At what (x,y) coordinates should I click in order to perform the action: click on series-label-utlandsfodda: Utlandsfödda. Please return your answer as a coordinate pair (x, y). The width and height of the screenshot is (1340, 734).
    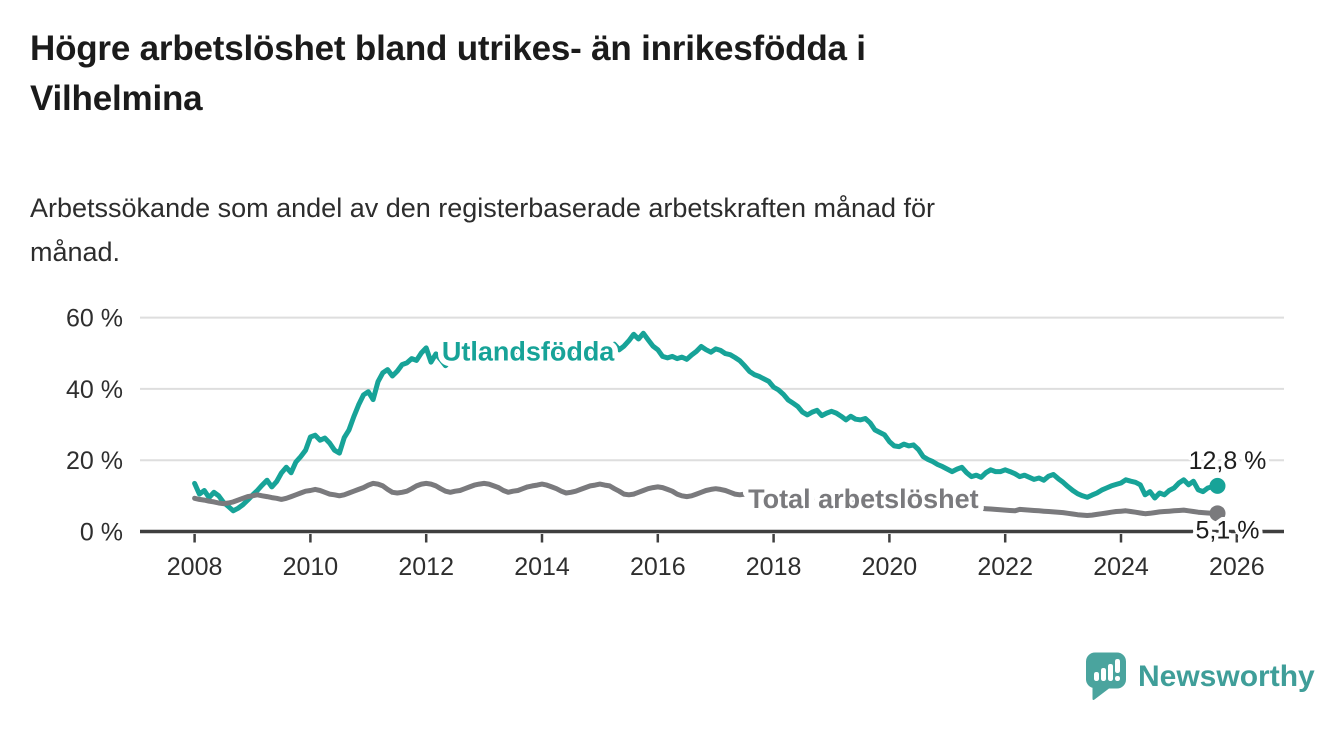
    Looking at the image, I should click on (528, 352).